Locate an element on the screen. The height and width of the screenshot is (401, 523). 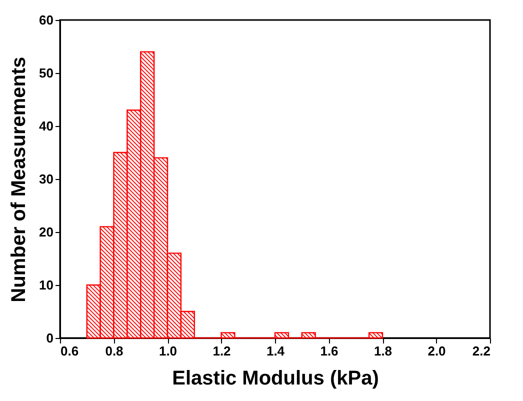
x-axis-title: Elastic Modulus (kPa) is located at coordinates (275, 379).